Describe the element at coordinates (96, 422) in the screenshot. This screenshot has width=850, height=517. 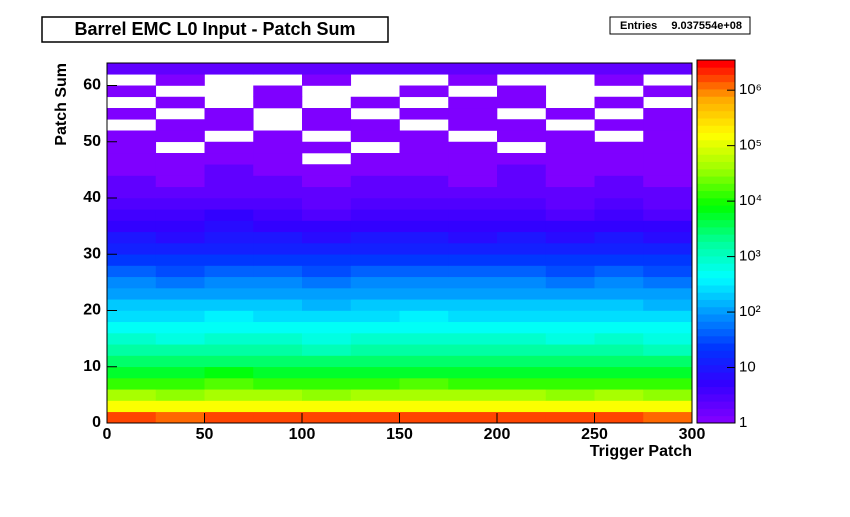
I see `y-tick-label: 0` at that location.